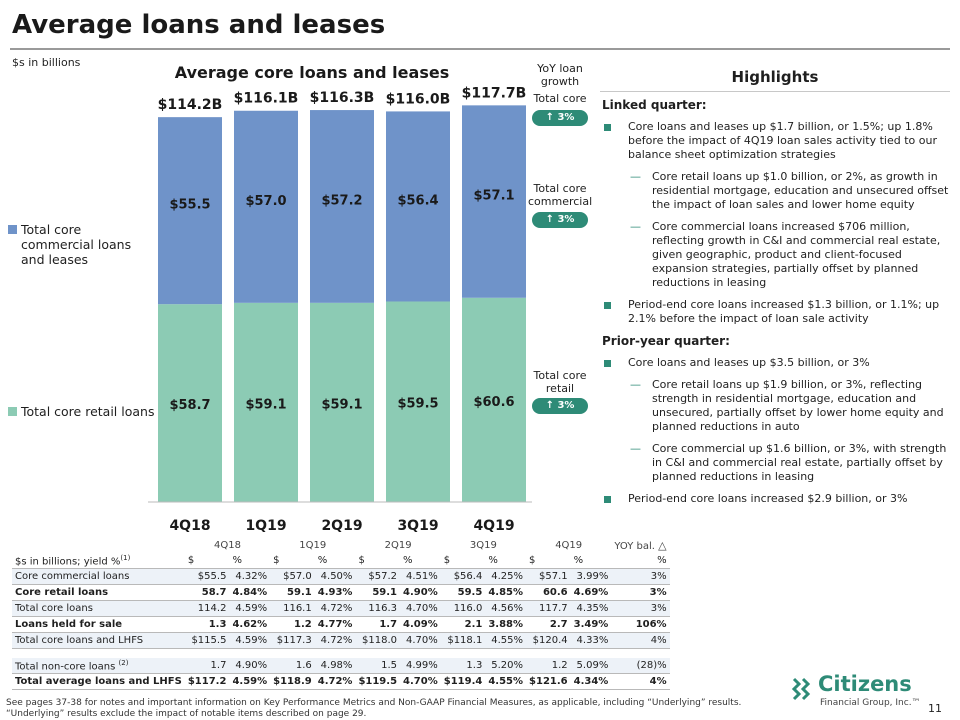  What do you see at coordinates (591, 666) in the screenshot?
I see `table-cell: 5.09%` at bounding box center [591, 666].